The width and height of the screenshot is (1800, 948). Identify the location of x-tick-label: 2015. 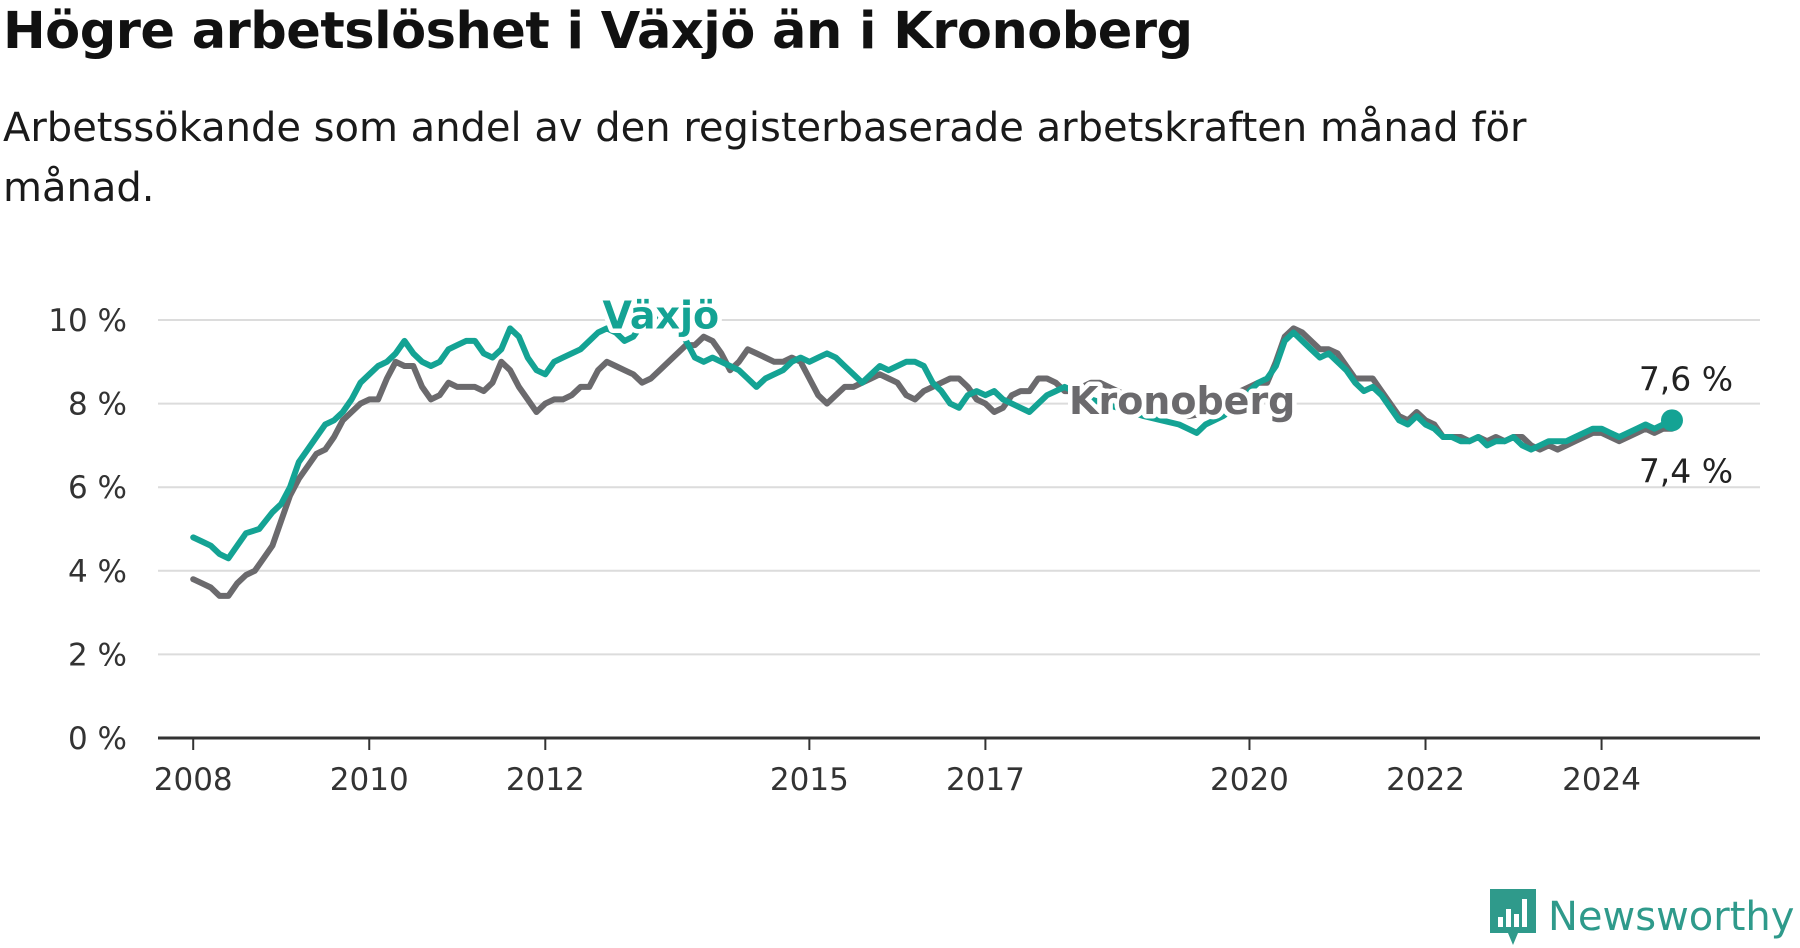
(809, 780).